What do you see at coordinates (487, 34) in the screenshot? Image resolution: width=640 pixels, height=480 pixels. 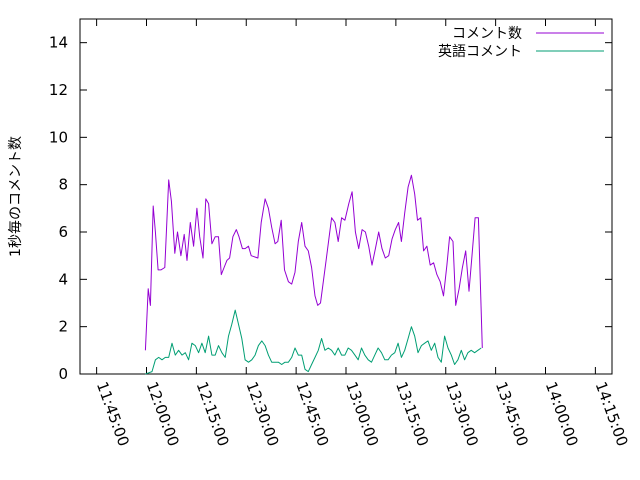 I see `legend-label-1: コメント数` at bounding box center [487, 34].